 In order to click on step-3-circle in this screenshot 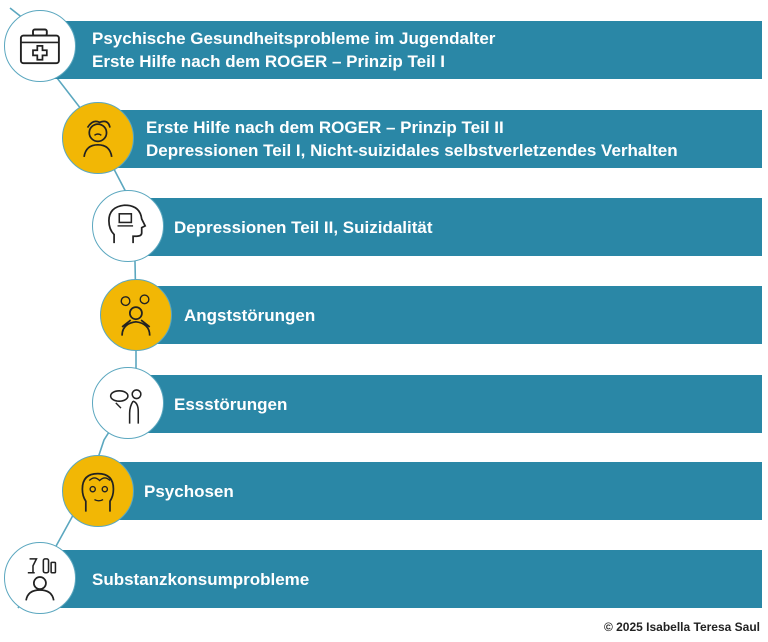, I will do `click(128, 226)`.